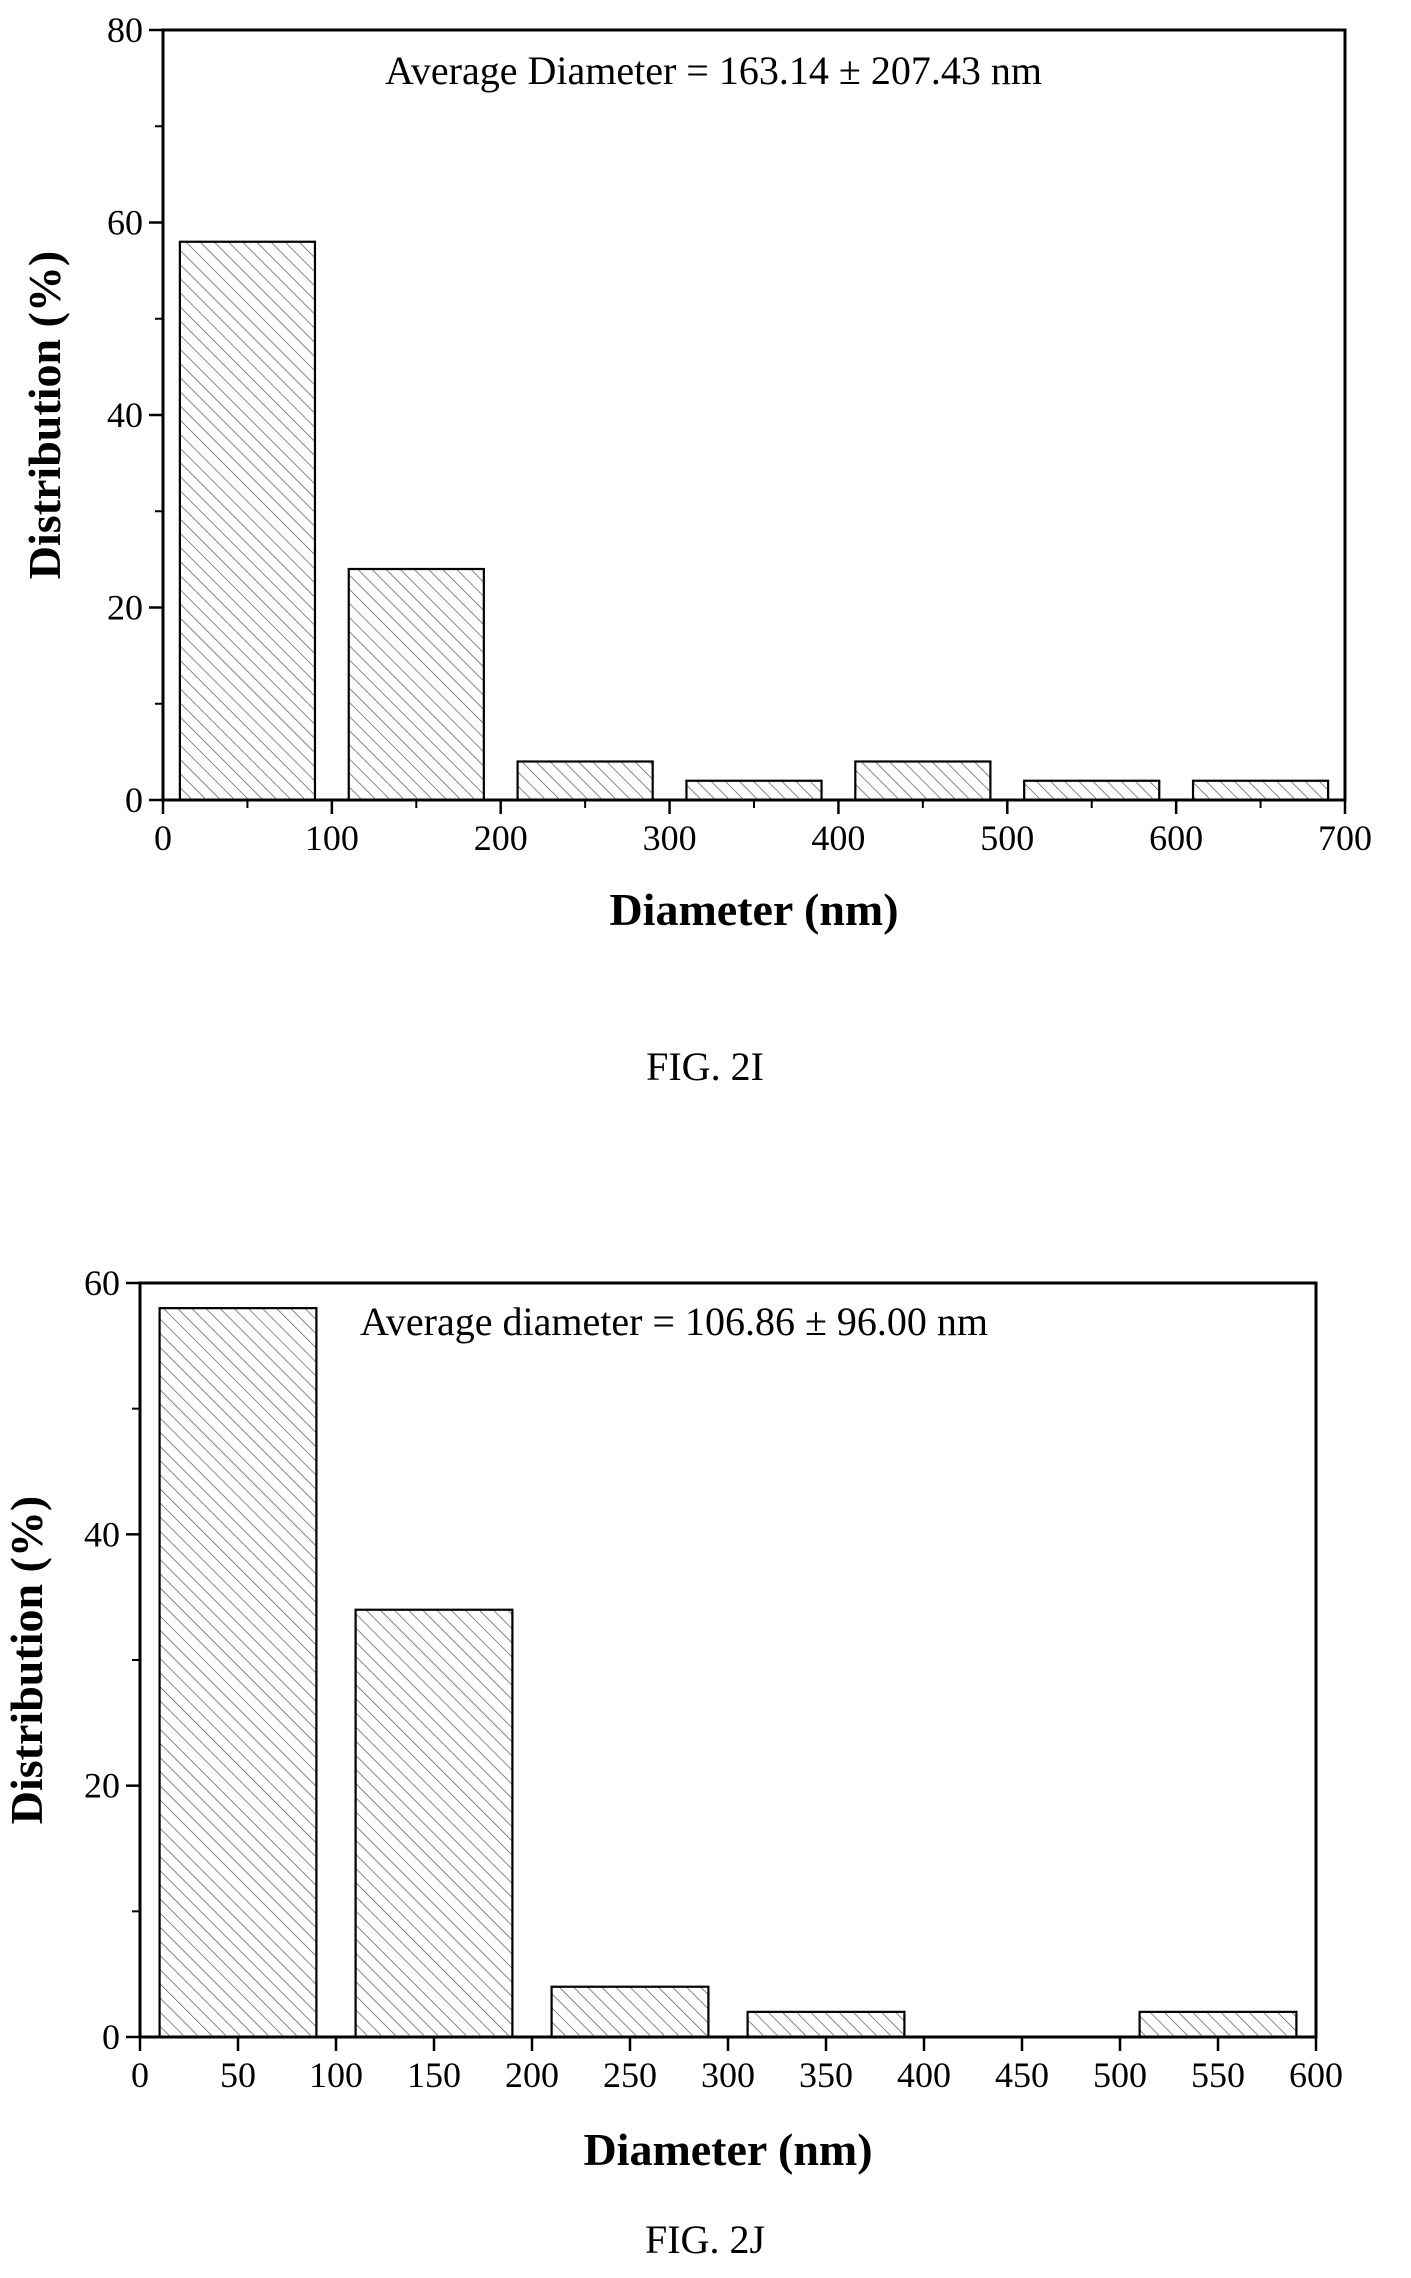  Describe the element at coordinates (102, 1283) in the screenshot. I see `y-tick-label-fig-2j-3: 60` at that location.